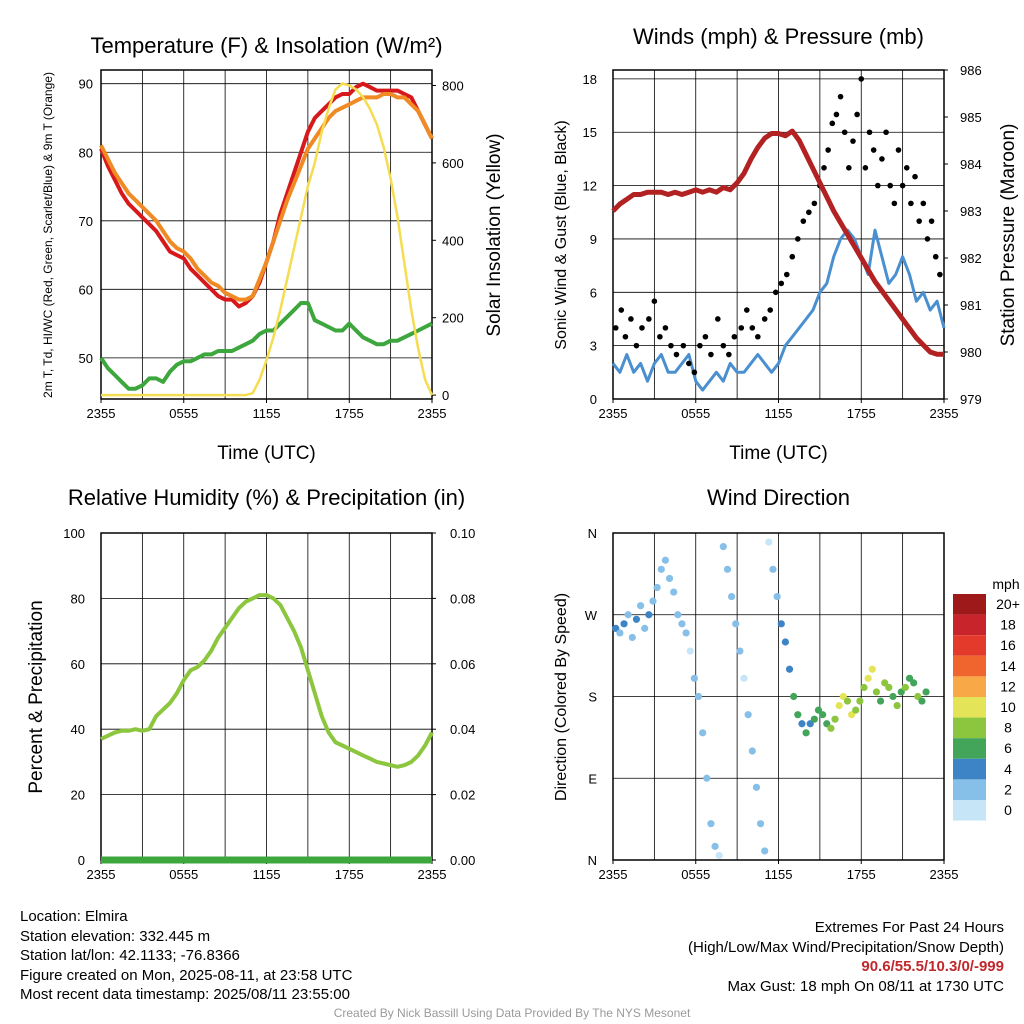 The width and height of the screenshot is (1024, 1024). I want to click on y2-tick-label: 200, so click(453, 318).